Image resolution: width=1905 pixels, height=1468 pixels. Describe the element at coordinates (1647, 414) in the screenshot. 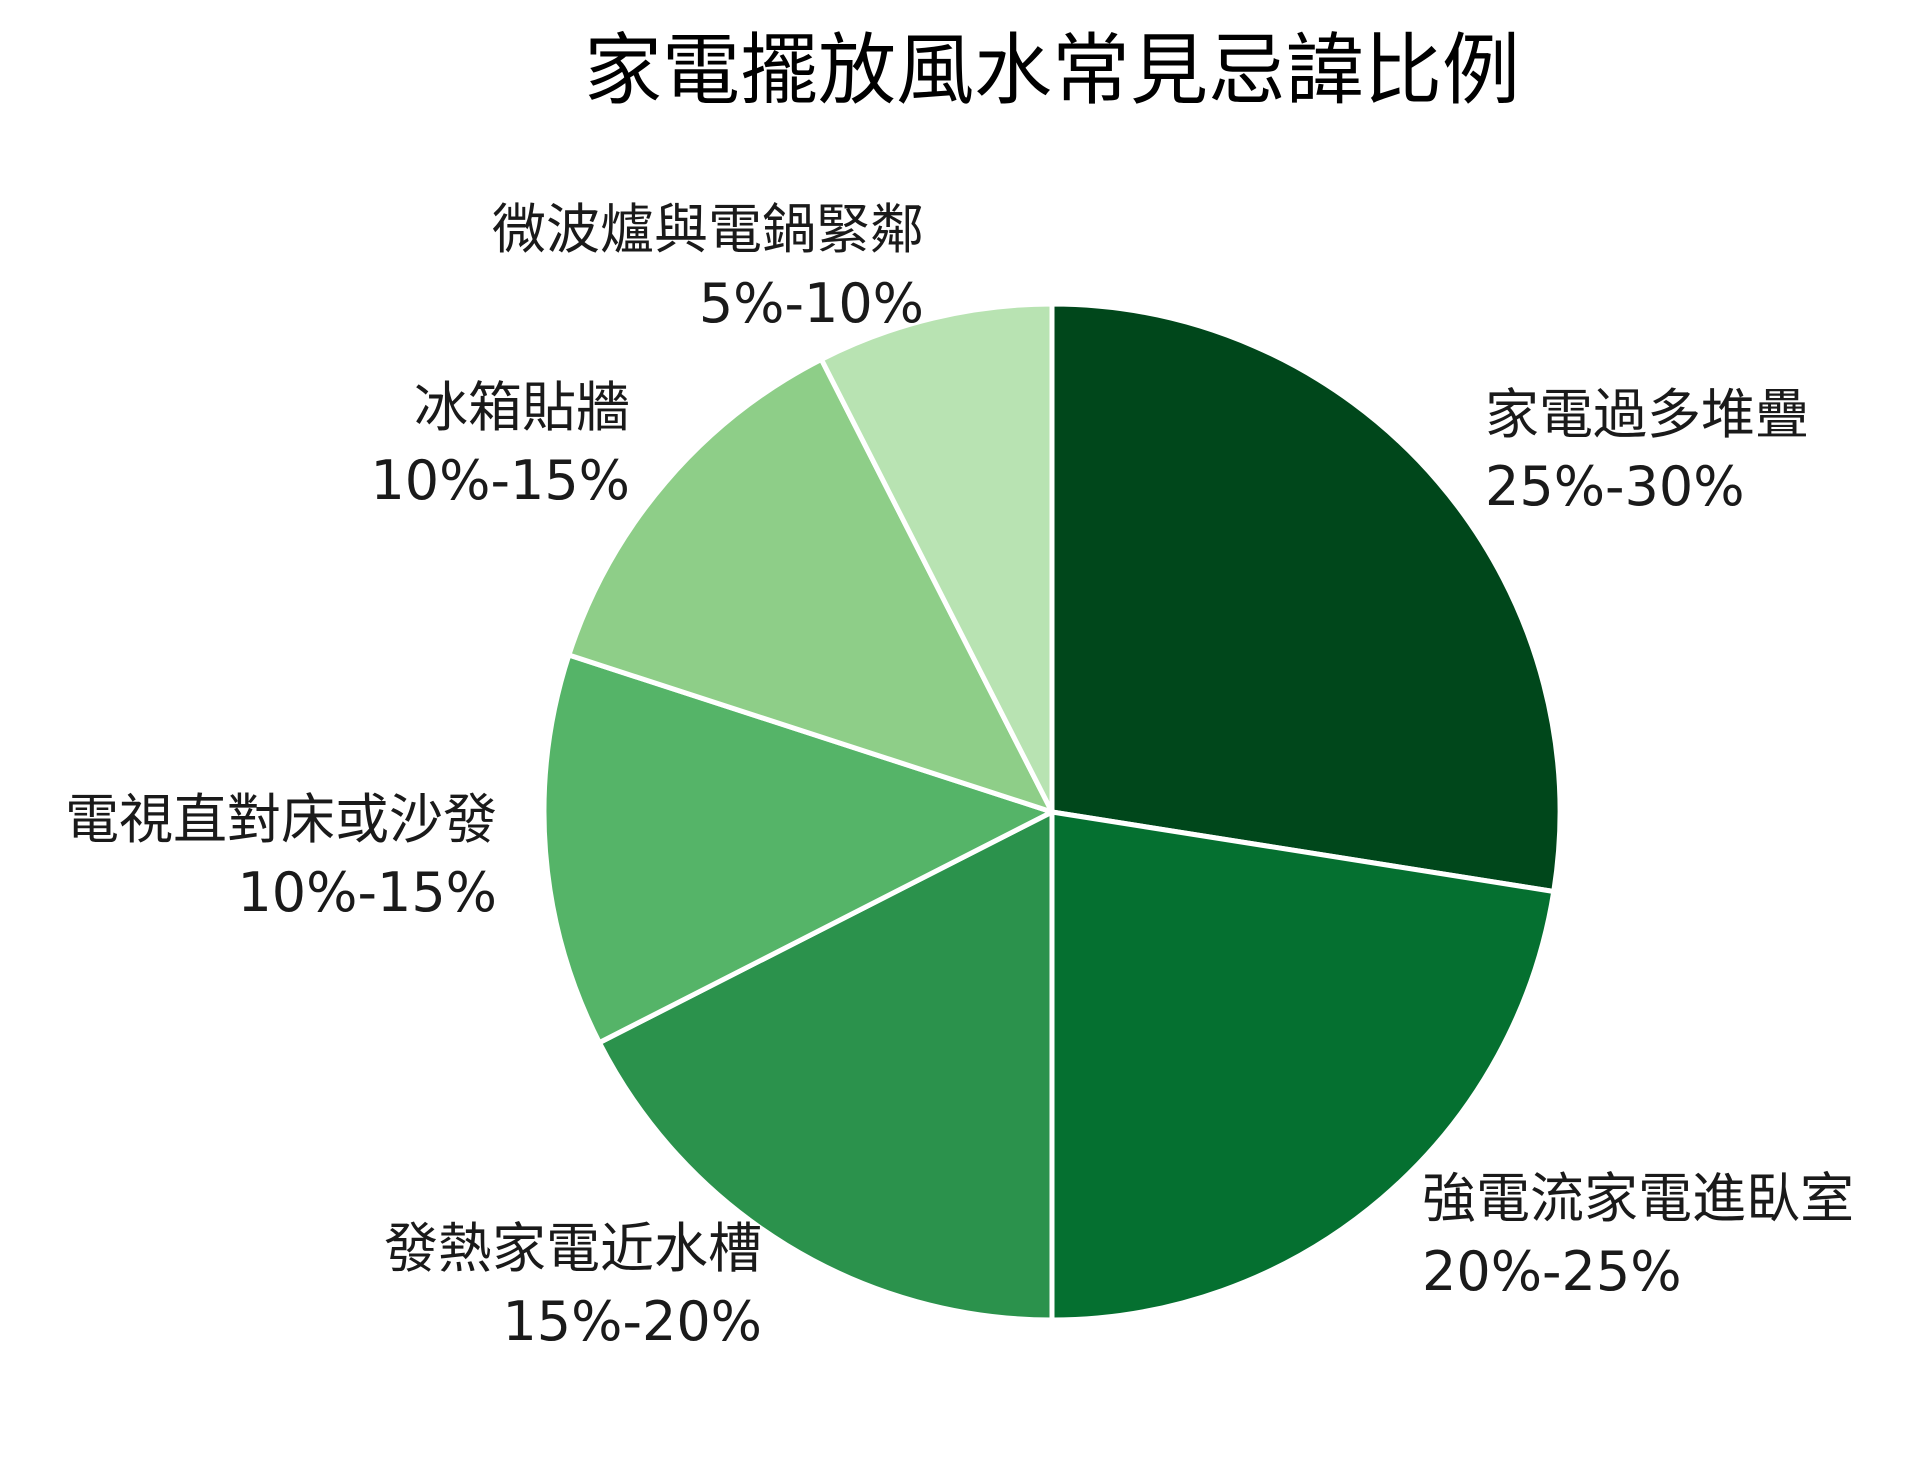

I see `slice-label: 家電過多堆疊` at that location.